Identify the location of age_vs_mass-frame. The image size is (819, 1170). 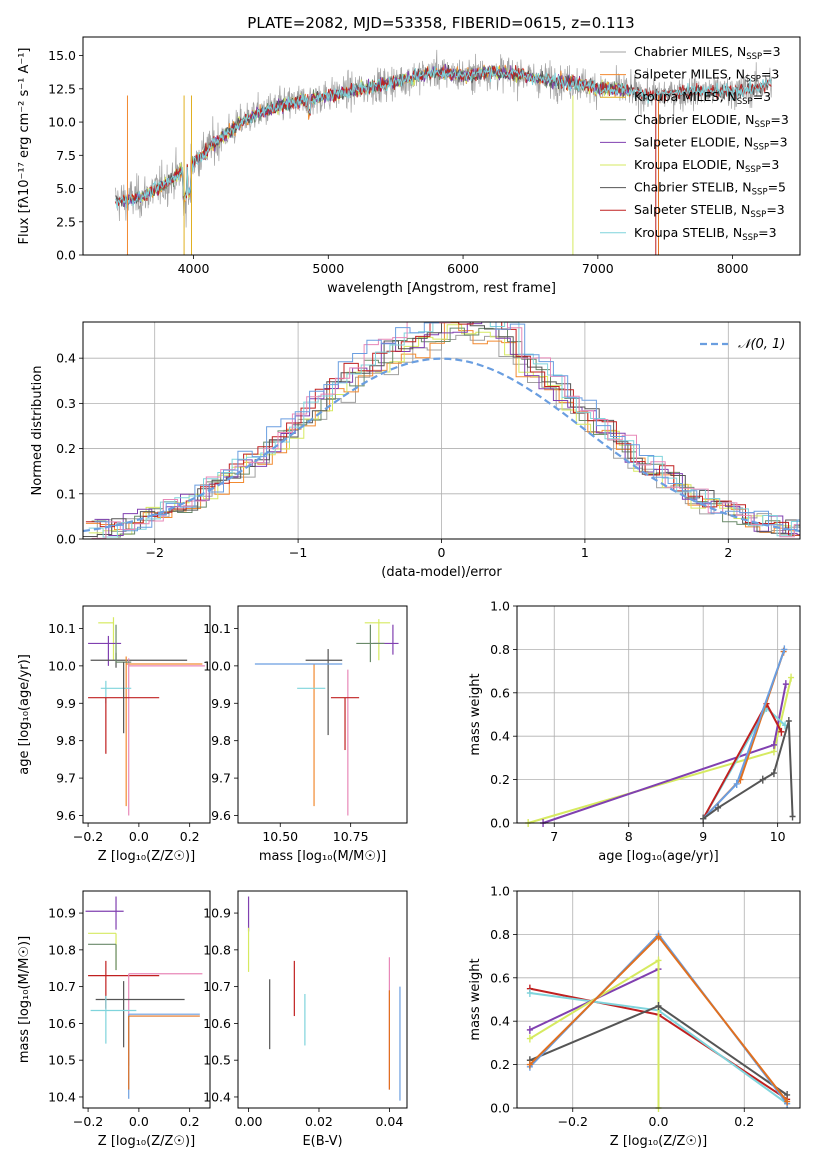
(322, 714).